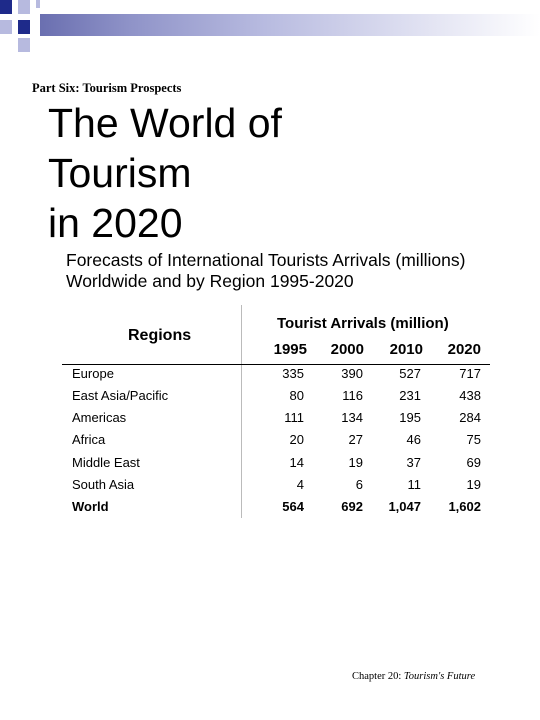  What do you see at coordinates (165, 123) in the screenshot?
I see `title-line: The World of` at bounding box center [165, 123].